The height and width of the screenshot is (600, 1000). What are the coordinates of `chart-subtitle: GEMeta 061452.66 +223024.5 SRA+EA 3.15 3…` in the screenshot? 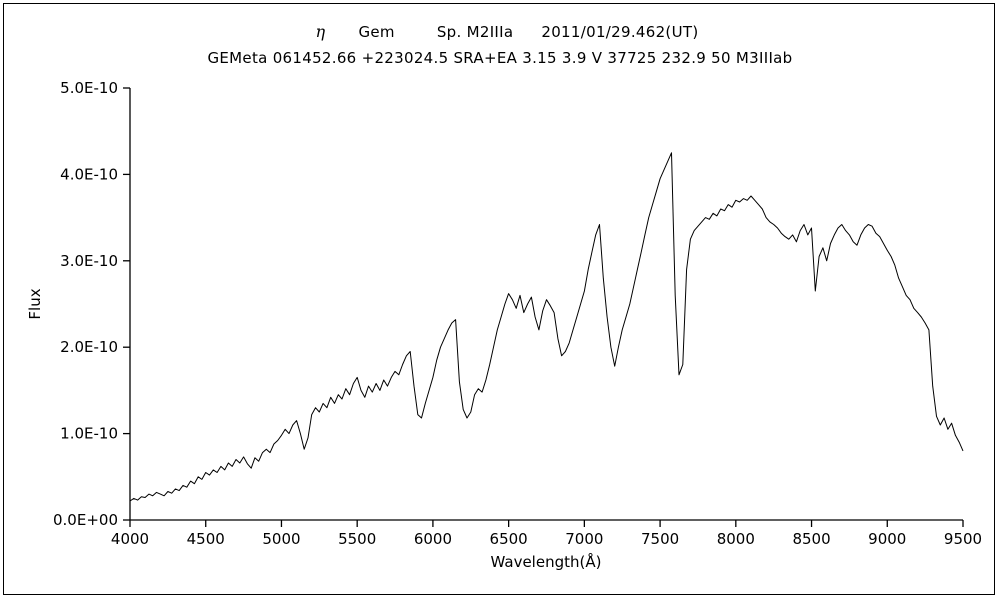 It's located at (500, 58).